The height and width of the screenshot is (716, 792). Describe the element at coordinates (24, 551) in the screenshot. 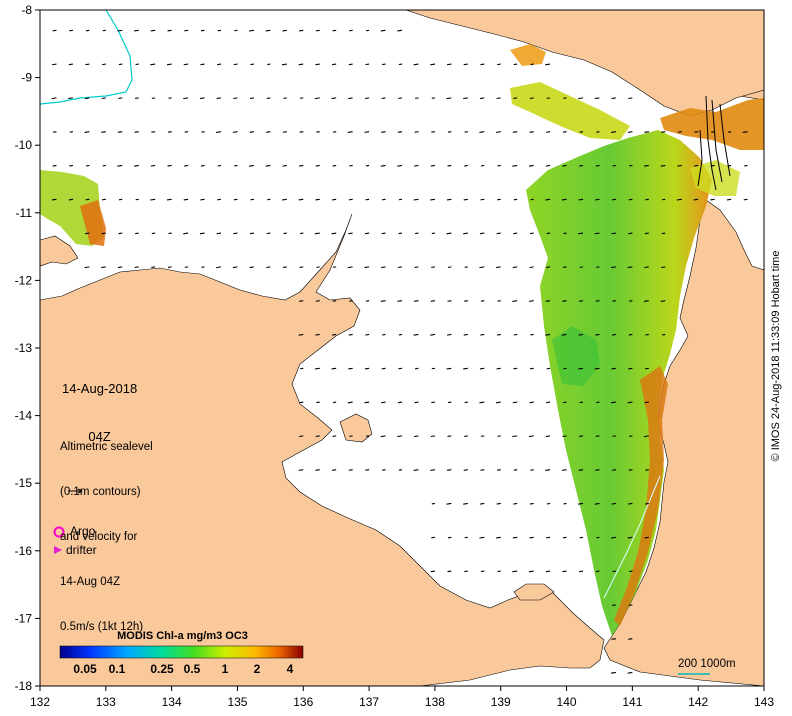

I see `y-tick-label: -16` at that location.